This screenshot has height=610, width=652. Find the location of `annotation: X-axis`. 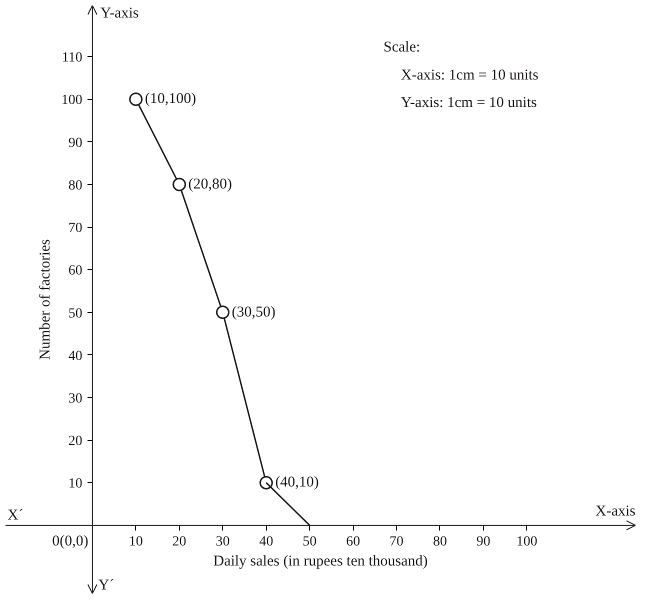

annotation: X-axis is located at coordinates (616, 511).